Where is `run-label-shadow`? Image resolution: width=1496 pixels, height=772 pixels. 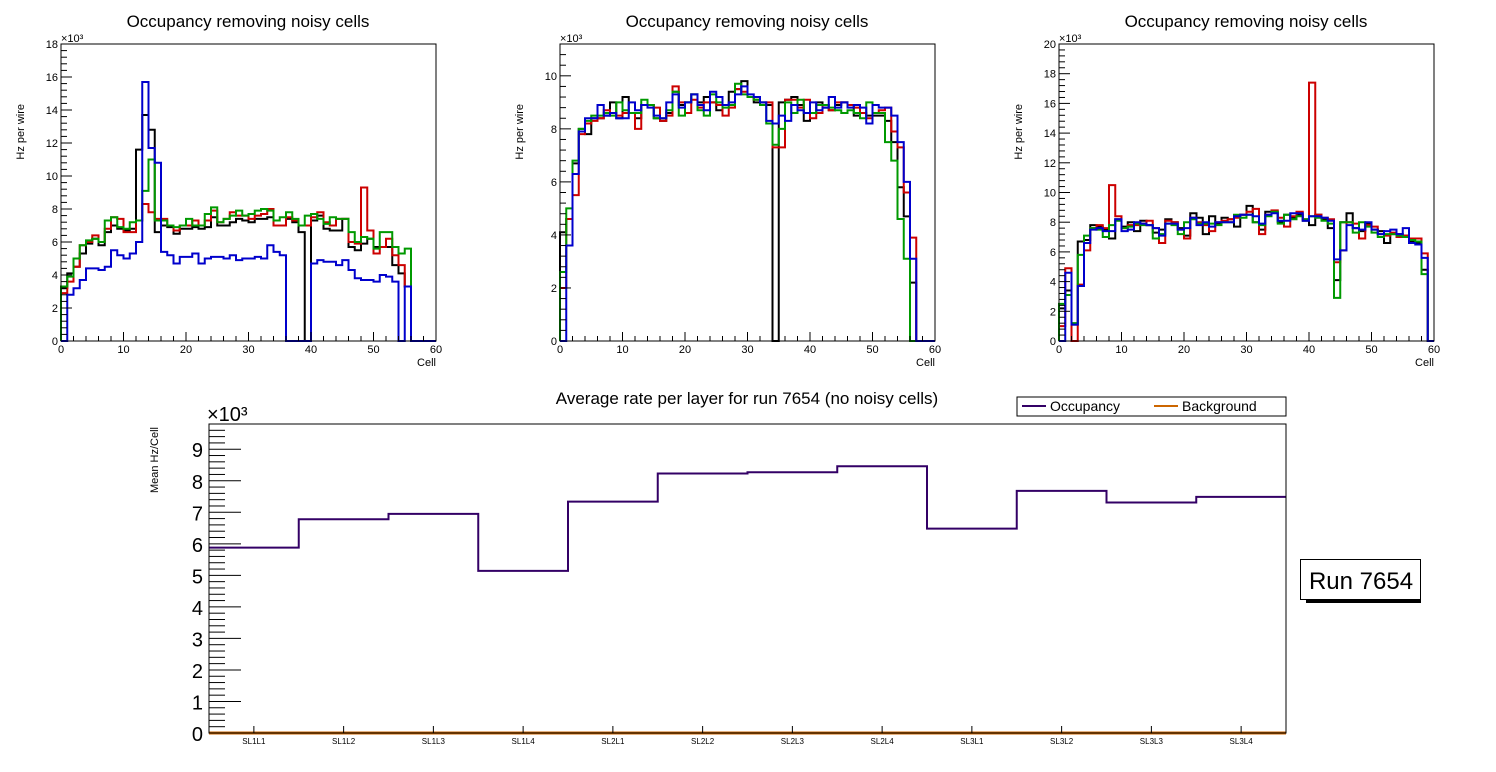 run-label-shadow is located at coordinates (1363, 601).